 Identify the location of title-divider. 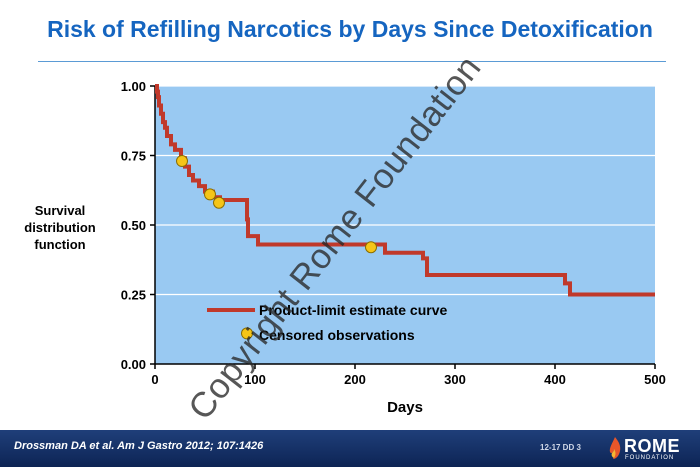
(352, 61).